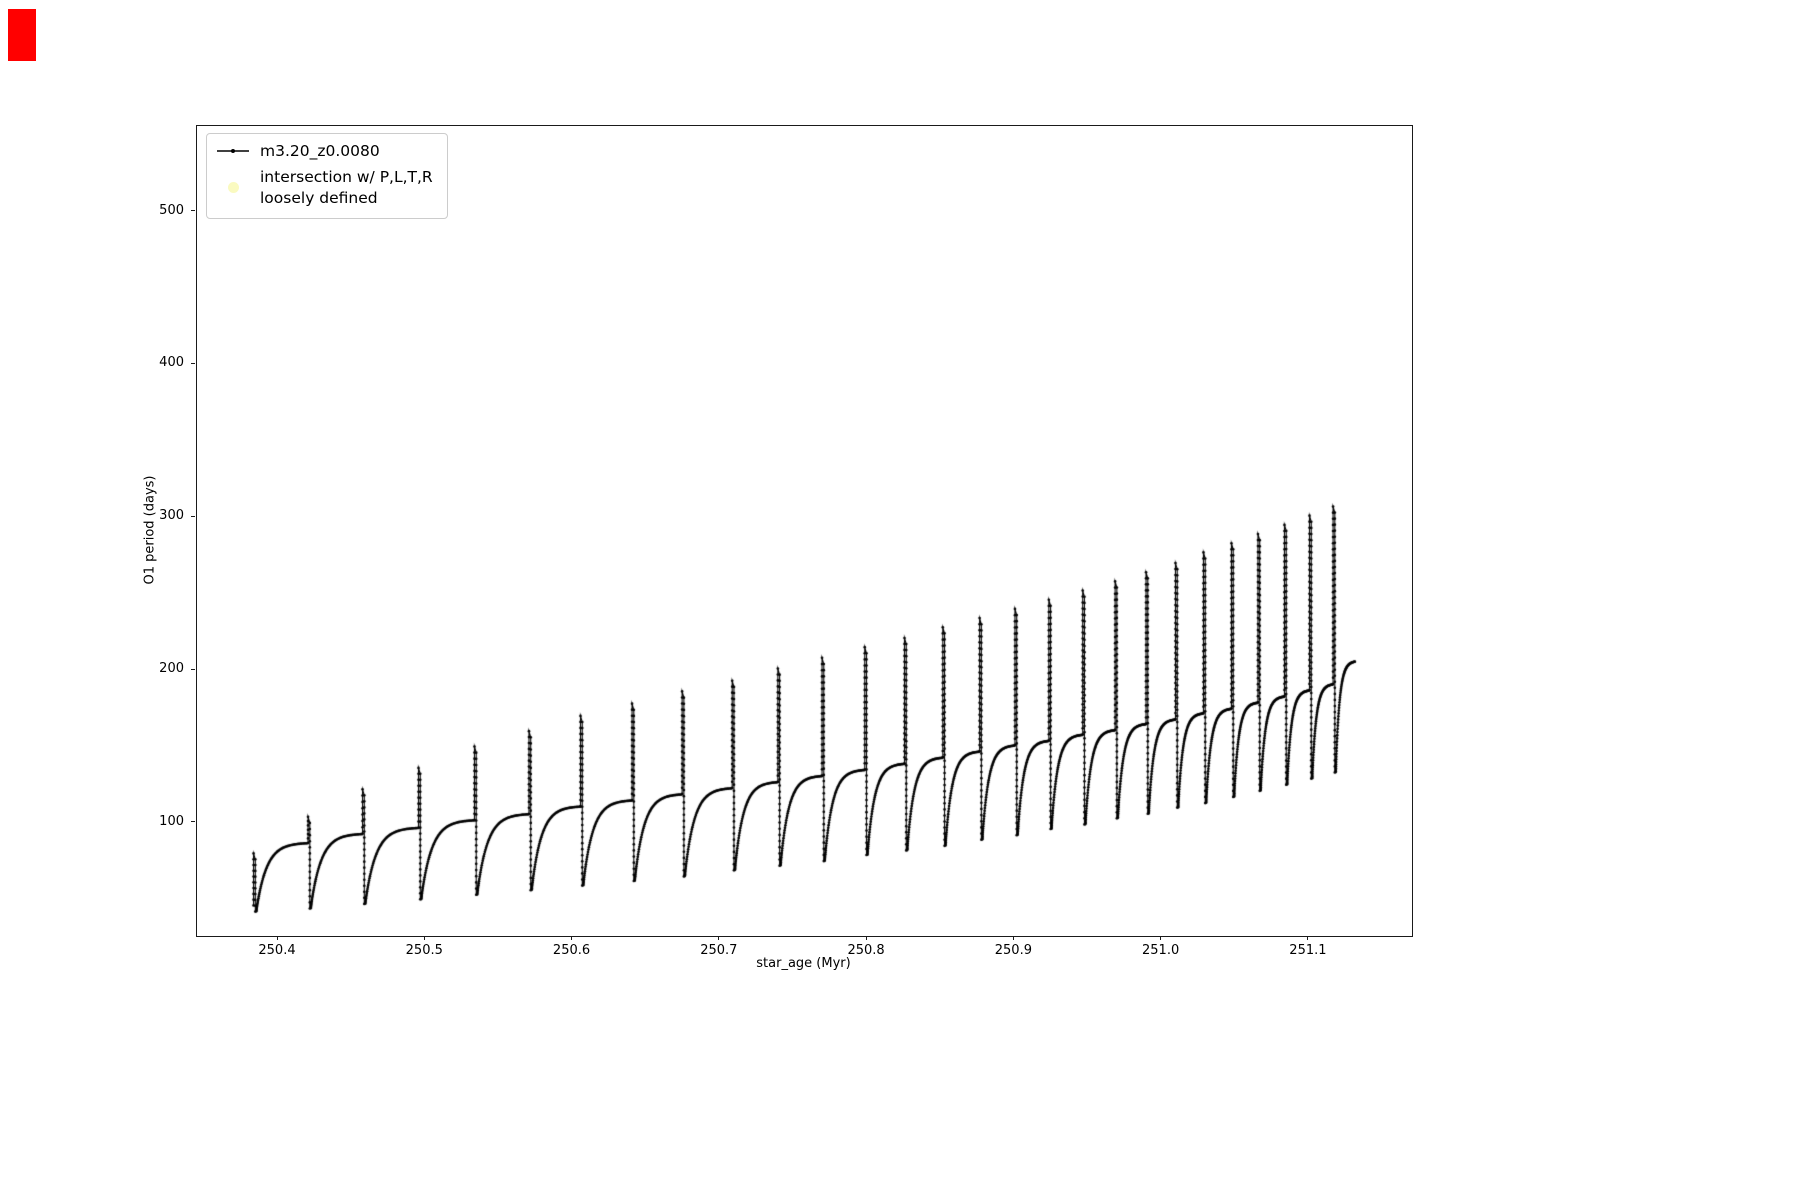 The height and width of the screenshot is (1200, 1800). What do you see at coordinates (171, 210) in the screenshot?
I see `y-tick-label: 500` at bounding box center [171, 210].